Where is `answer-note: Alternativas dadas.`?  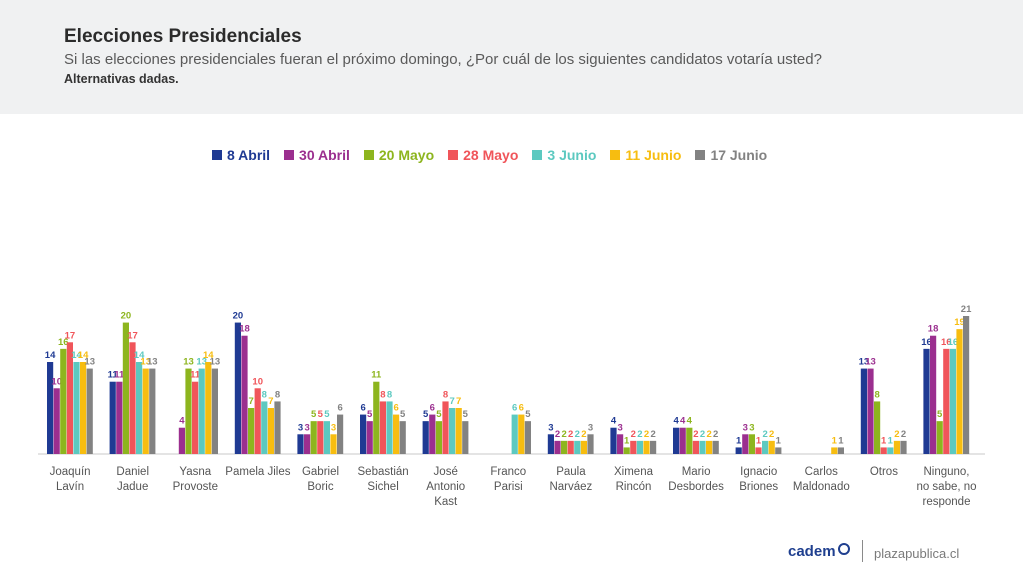
answer-note: Alternativas dadas. is located at coordinates (121, 79).